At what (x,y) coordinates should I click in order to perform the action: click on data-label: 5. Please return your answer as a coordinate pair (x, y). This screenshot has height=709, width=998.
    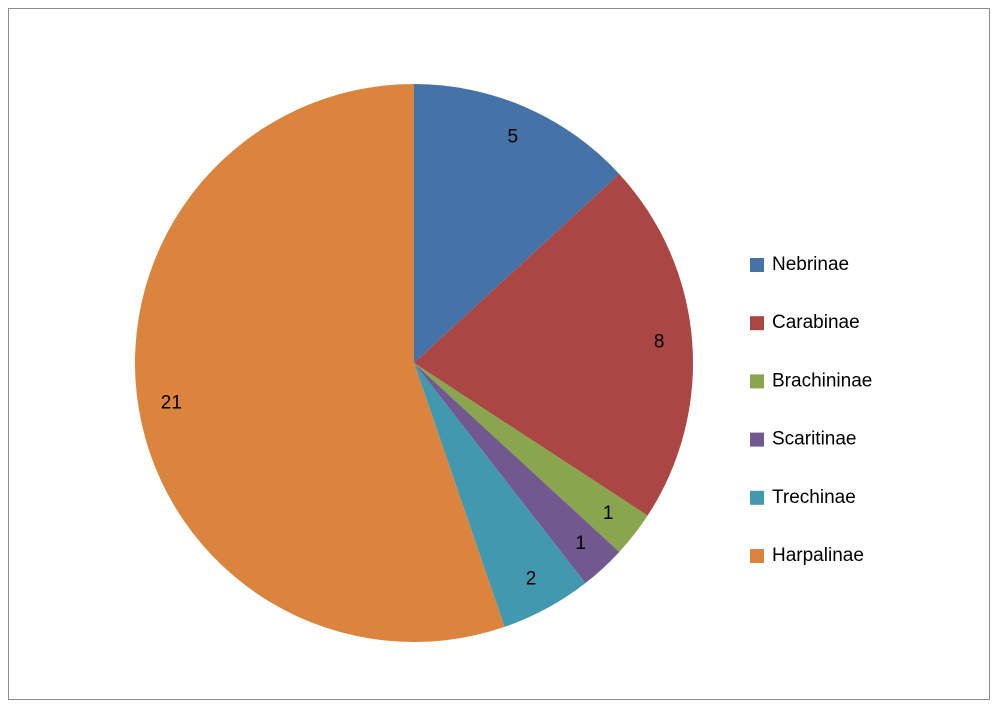
    Looking at the image, I should click on (513, 137).